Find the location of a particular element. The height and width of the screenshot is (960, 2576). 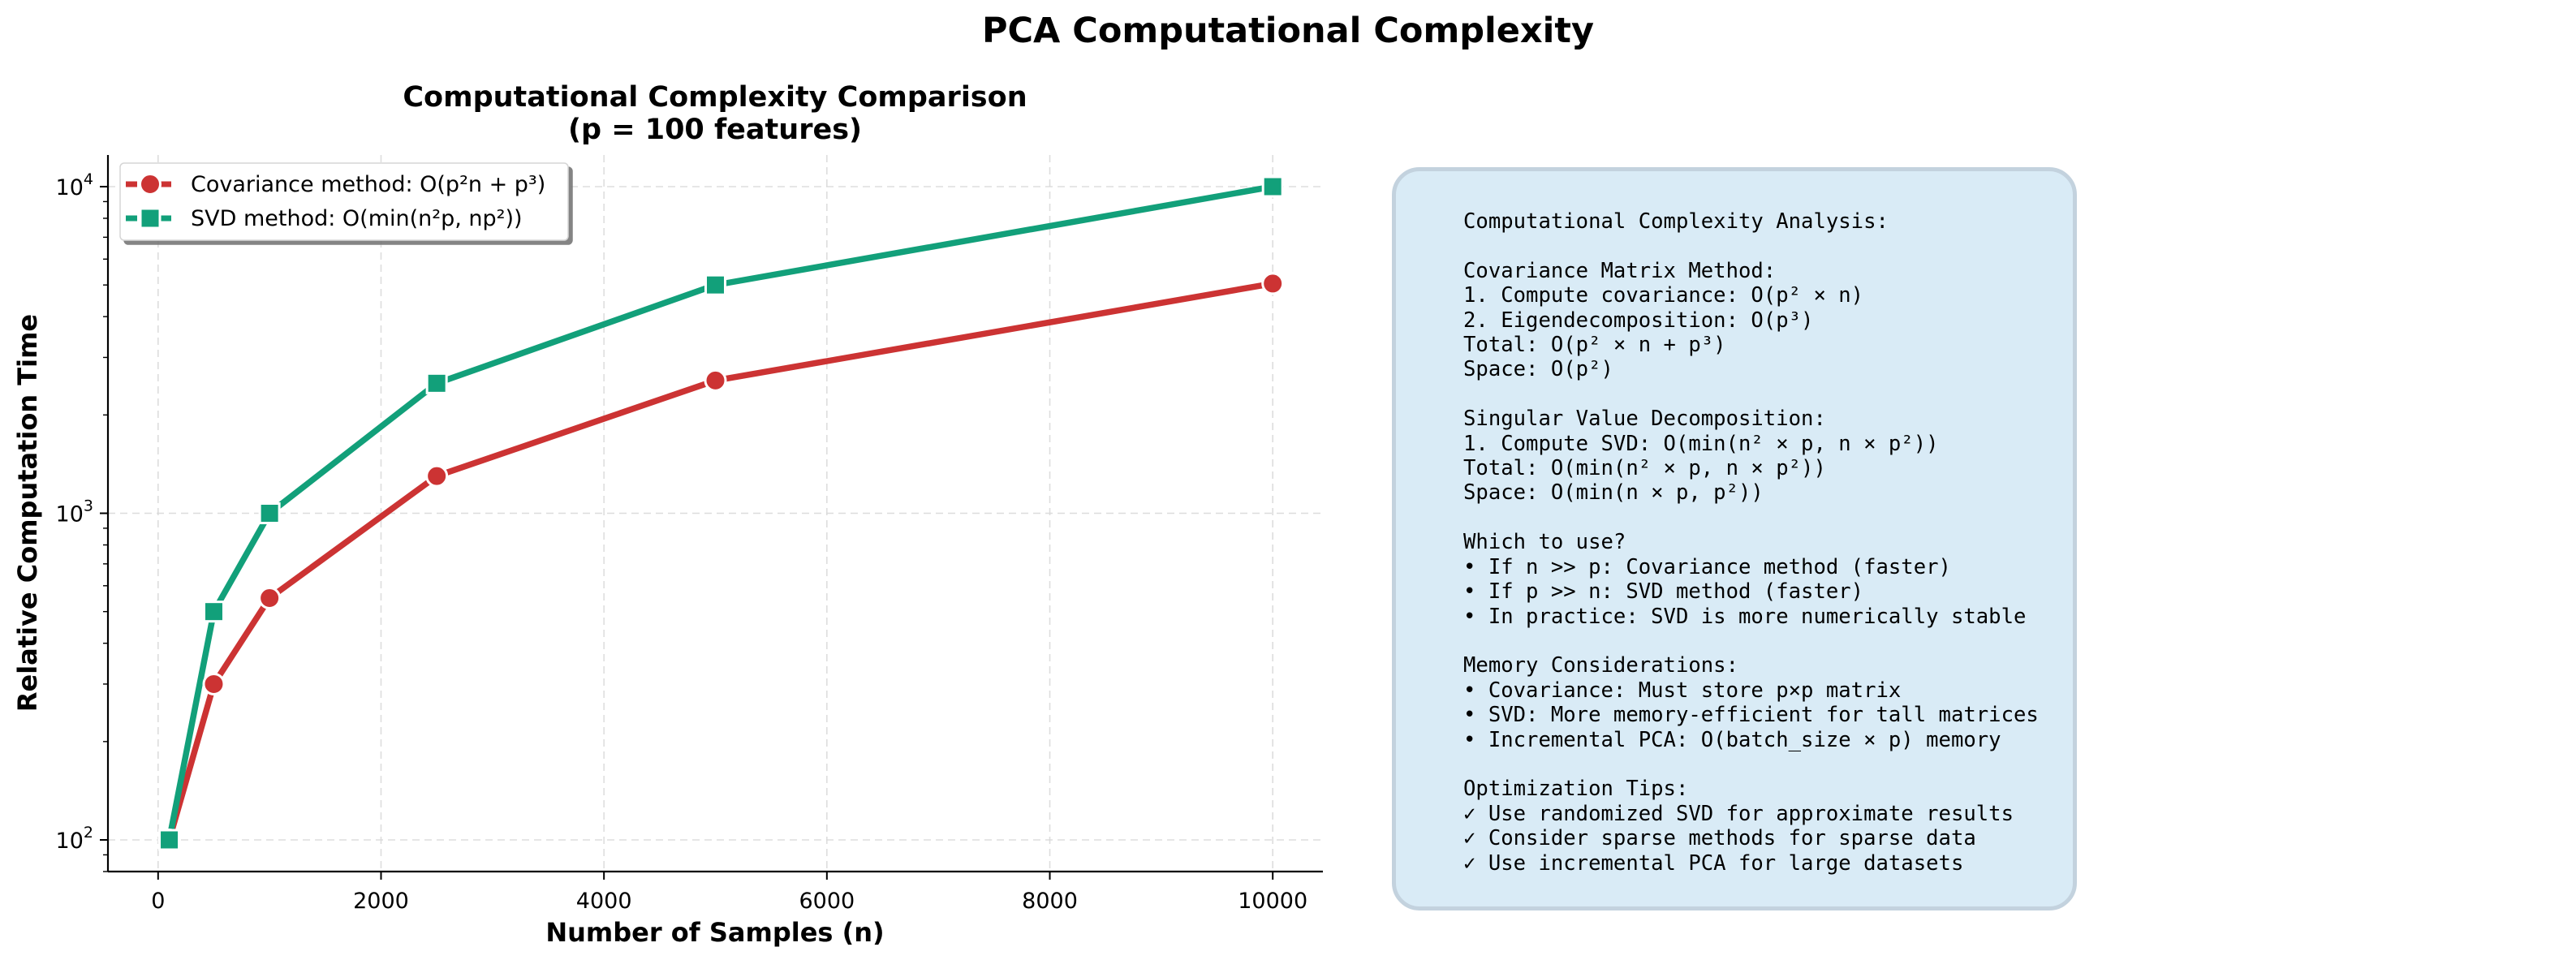

chart-title-line-1: Computational Complexity Comparison is located at coordinates (715, 97).